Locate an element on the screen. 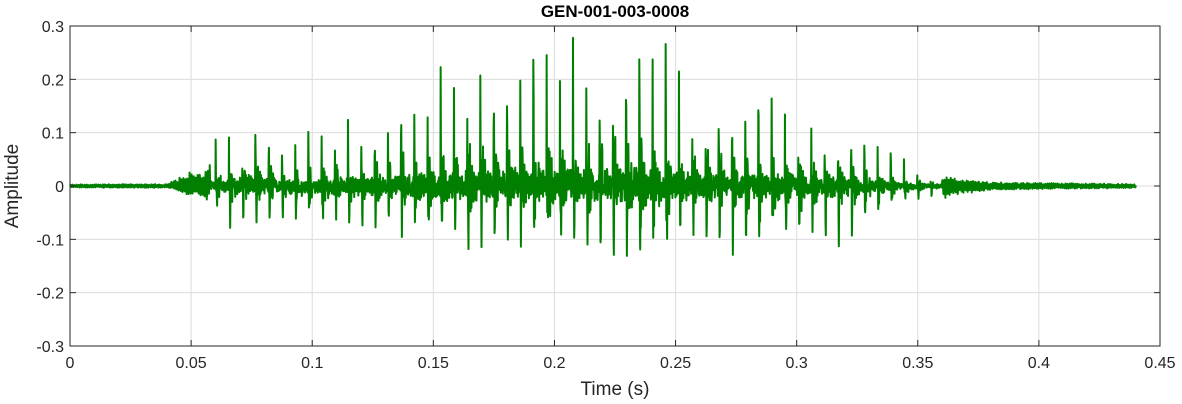  x-tick-label: 0 is located at coordinates (70, 363).